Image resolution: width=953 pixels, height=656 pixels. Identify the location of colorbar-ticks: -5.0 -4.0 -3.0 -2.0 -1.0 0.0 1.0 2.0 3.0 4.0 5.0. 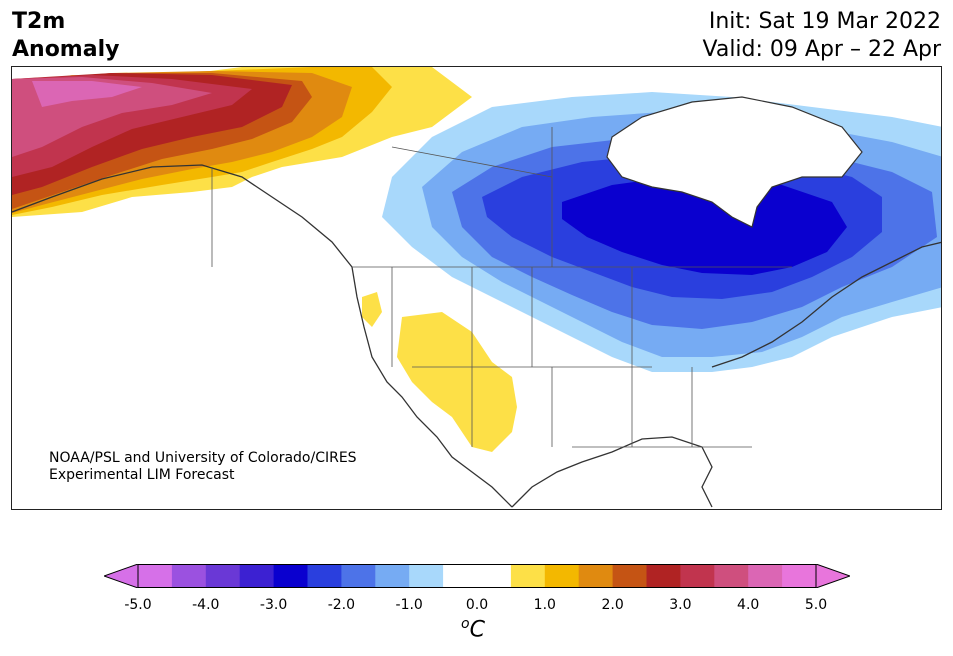
(476, 607).